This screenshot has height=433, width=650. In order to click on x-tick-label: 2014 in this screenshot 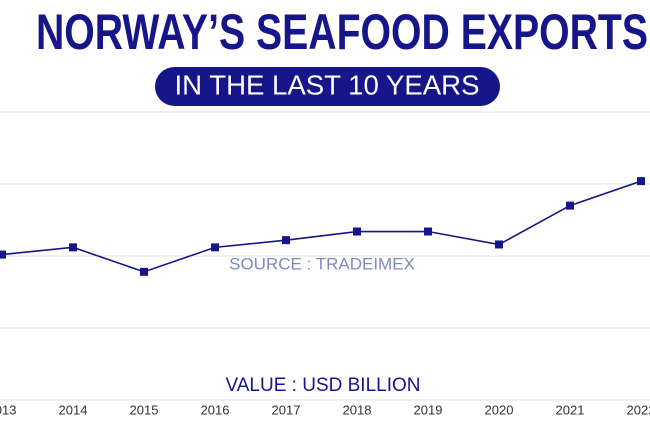, I will do `click(73, 409)`.